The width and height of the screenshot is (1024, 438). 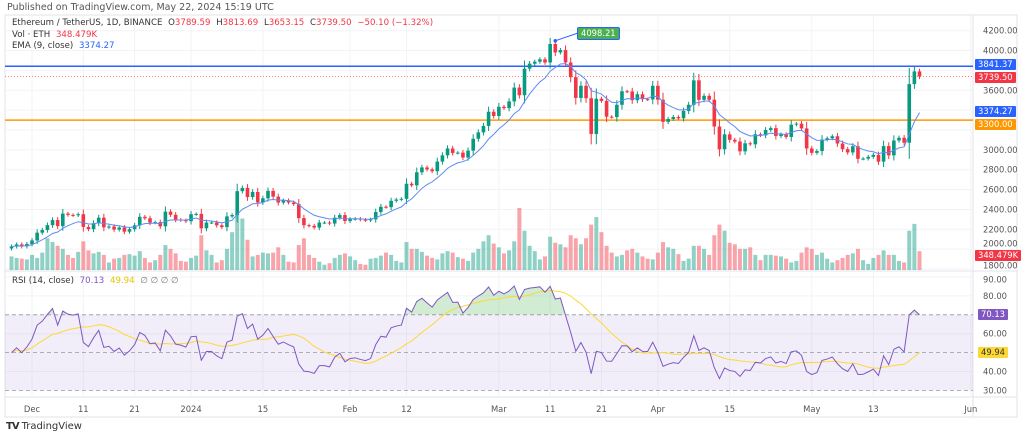 I want to click on tradingview-logo: TV TradingView, so click(x=44, y=426).